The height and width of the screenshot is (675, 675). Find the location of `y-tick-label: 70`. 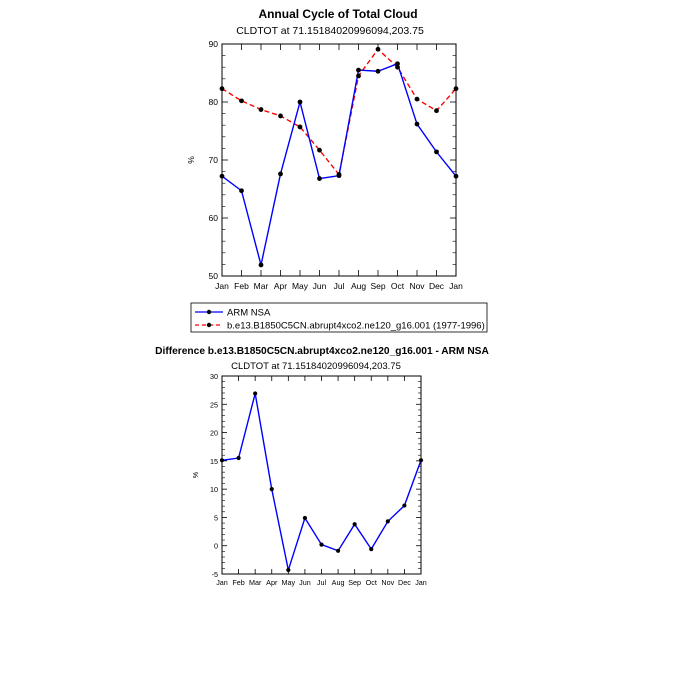

y-tick-label: 70 is located at coordinates (214, 160).